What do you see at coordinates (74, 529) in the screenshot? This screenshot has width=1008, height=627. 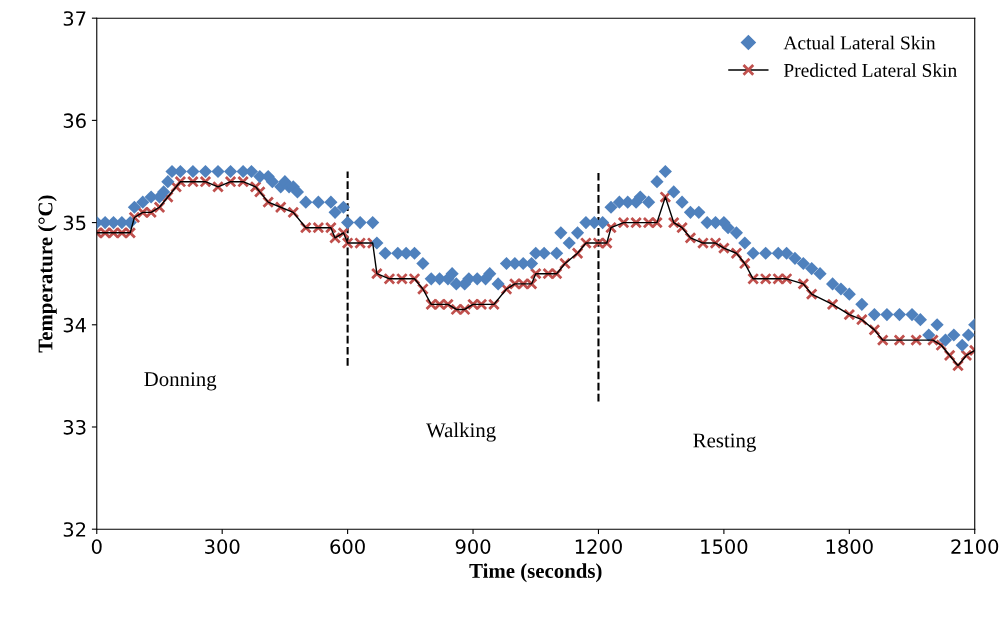 I see `y-tick-label: 32` at bounding box center [74, 529].